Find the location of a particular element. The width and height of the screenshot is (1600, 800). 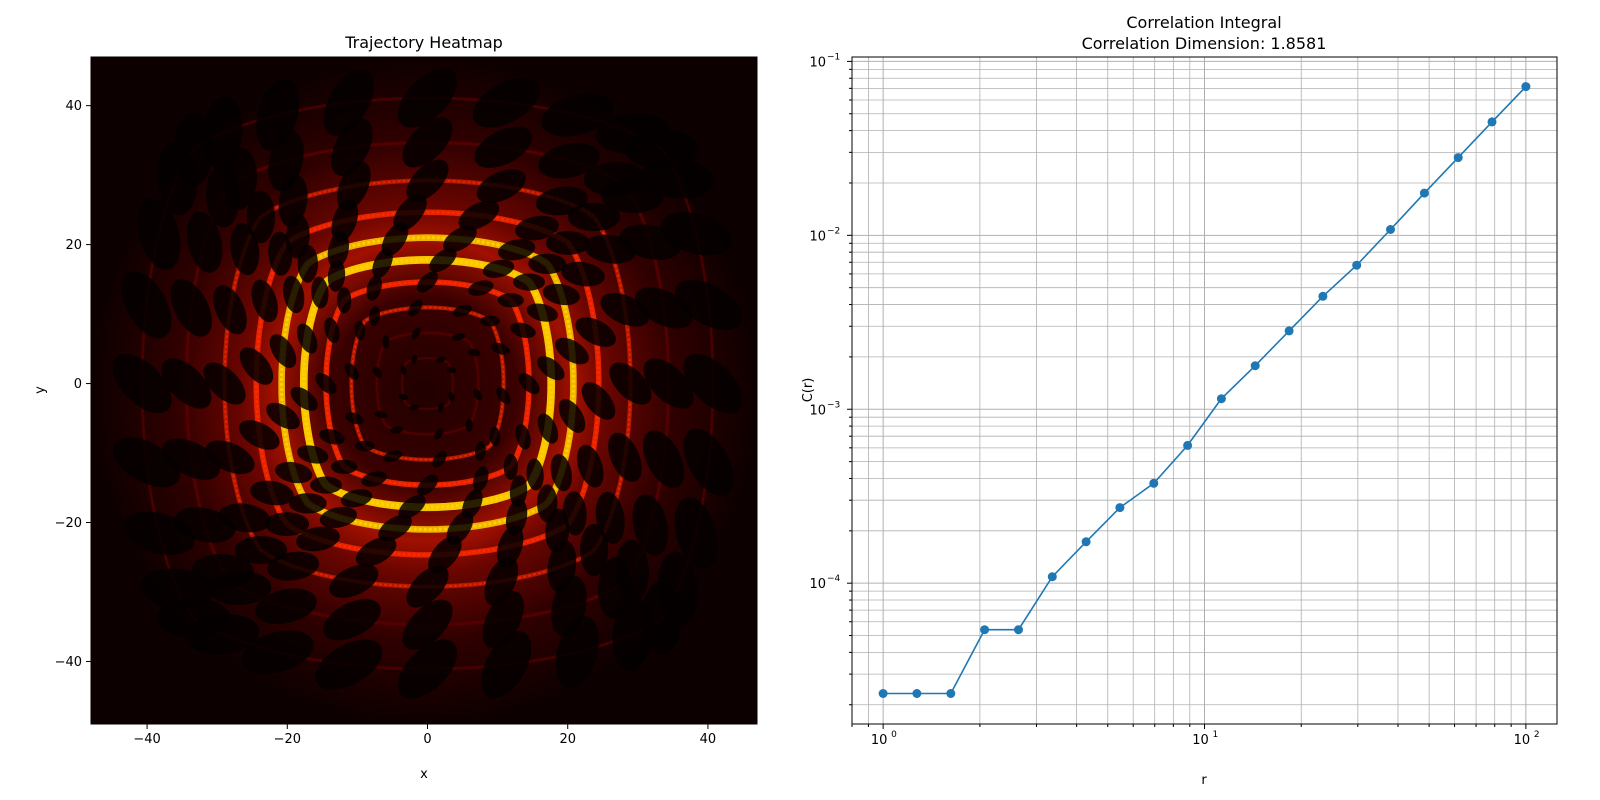

heatmap-x-tick-label: 0 is located at coordinates (427, 739).